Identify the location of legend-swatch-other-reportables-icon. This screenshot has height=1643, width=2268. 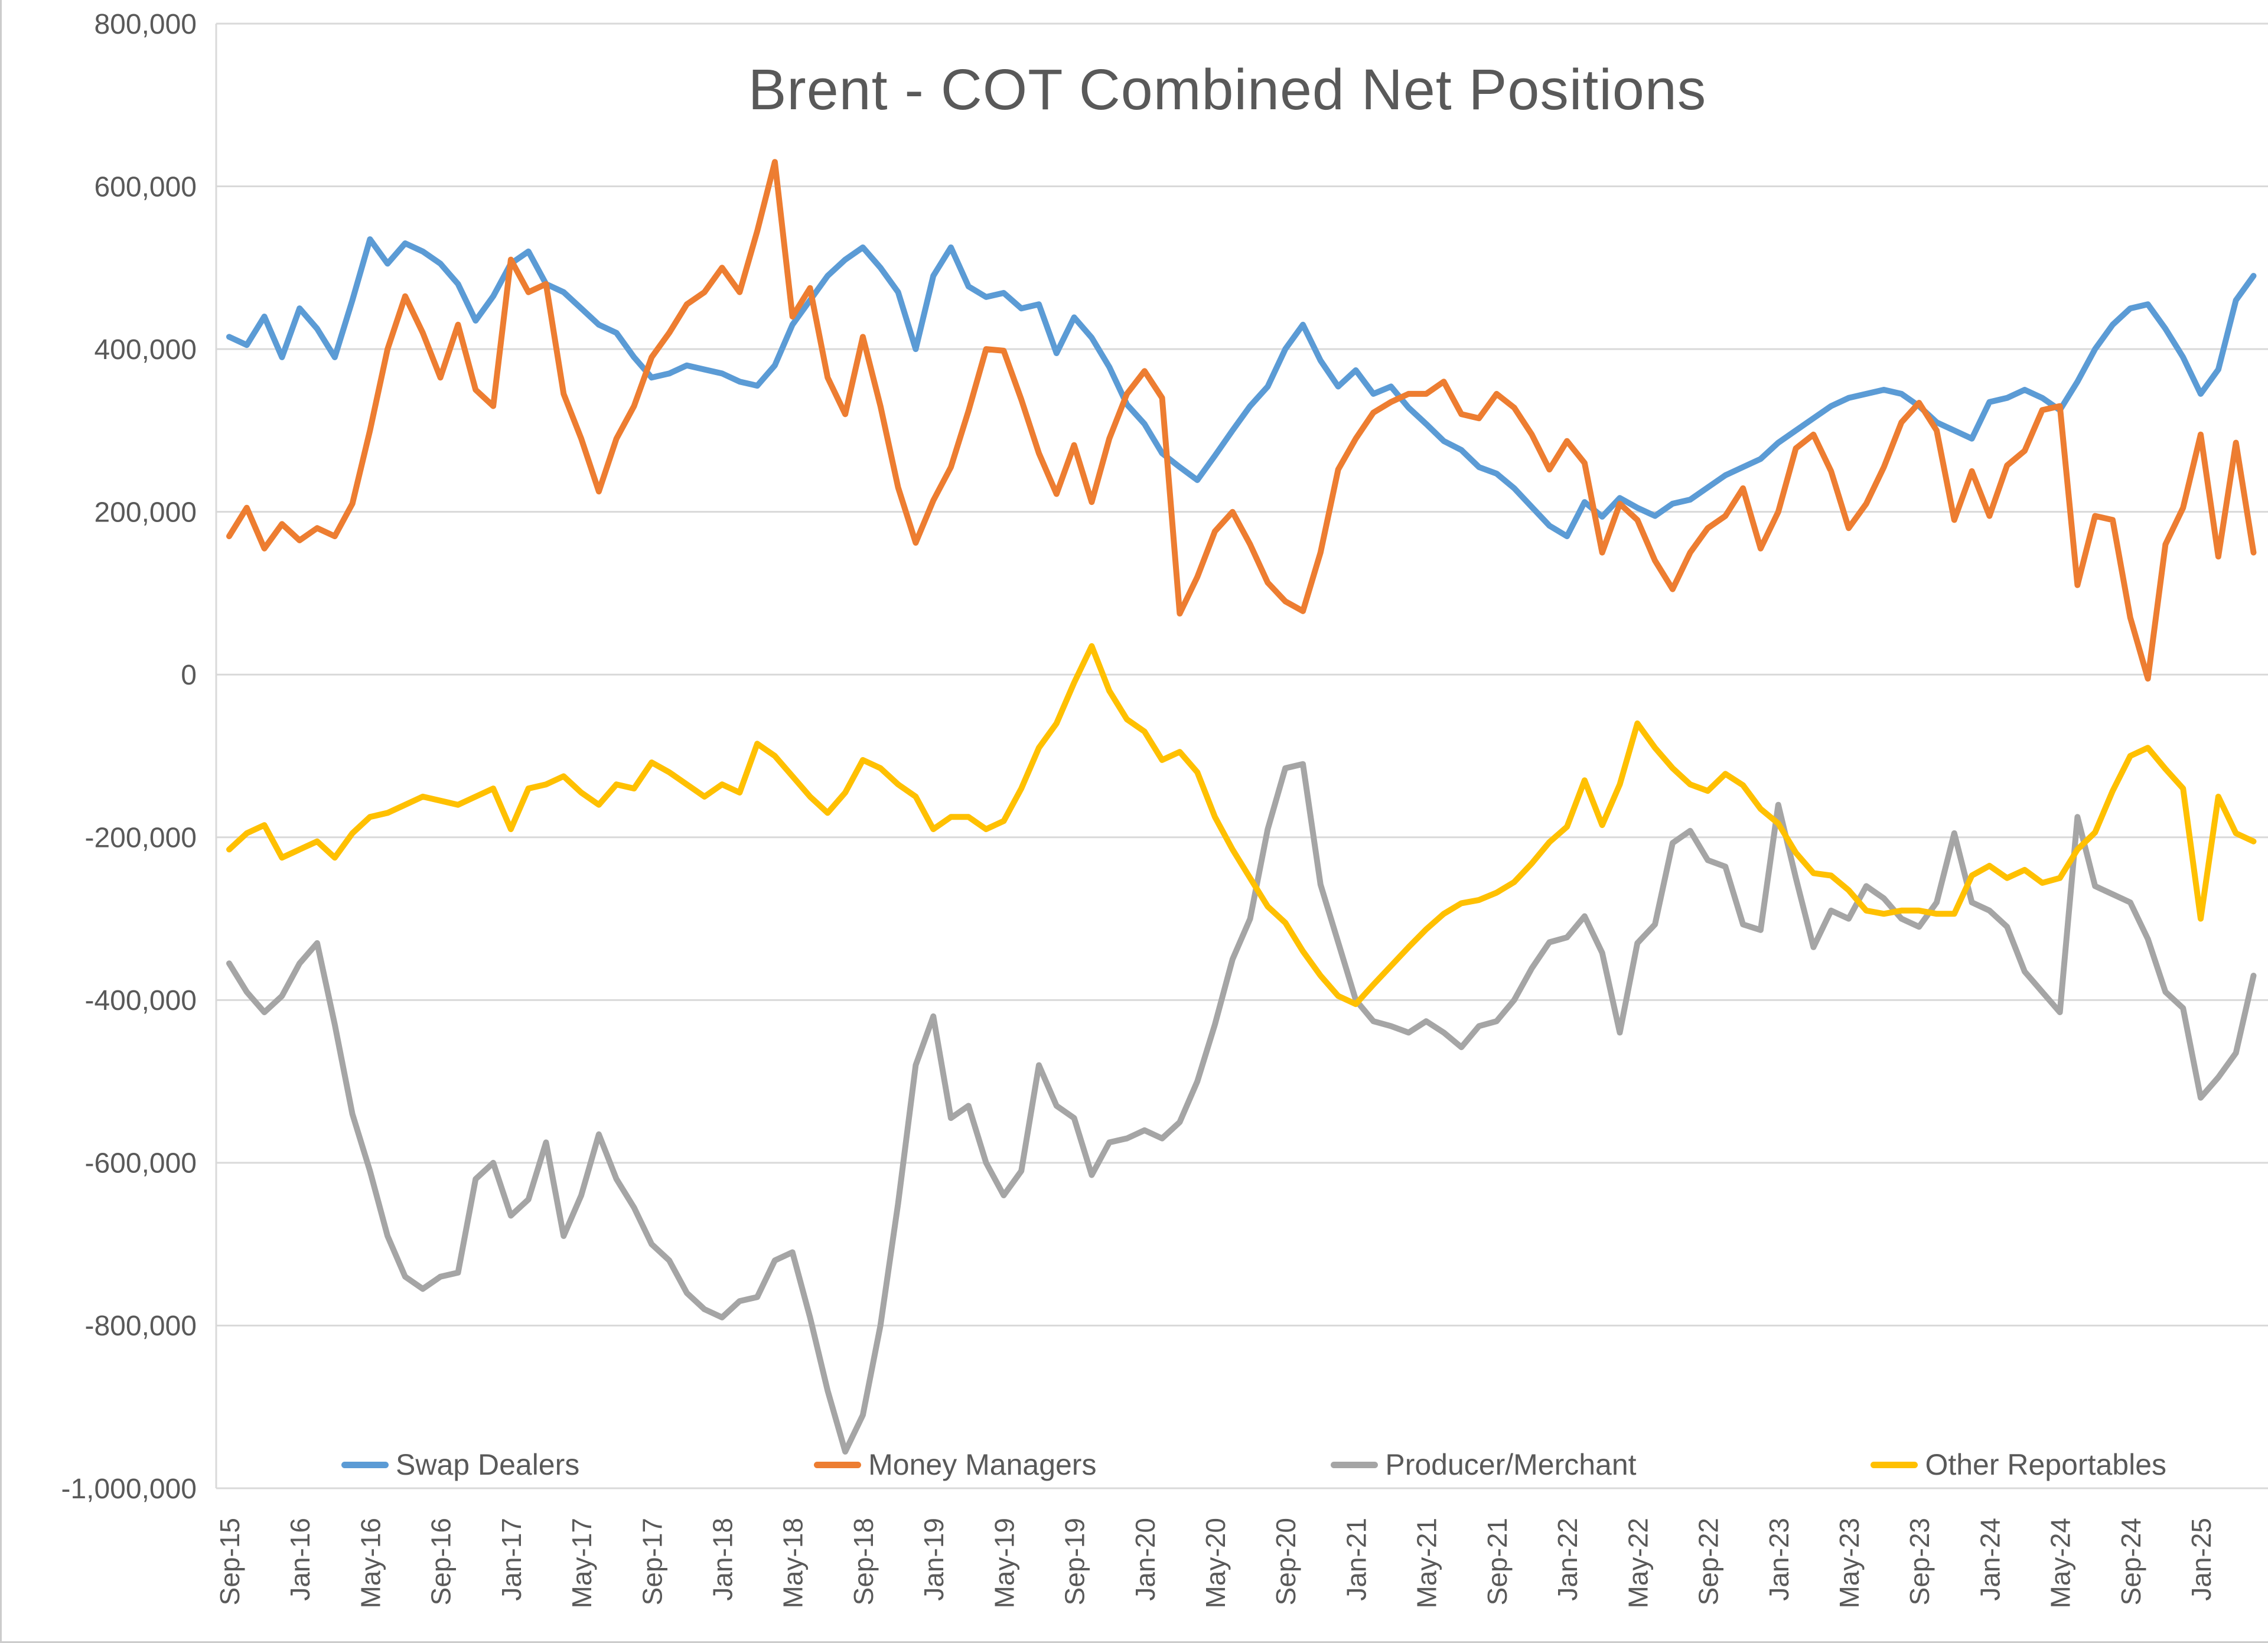
(1894, 1464).